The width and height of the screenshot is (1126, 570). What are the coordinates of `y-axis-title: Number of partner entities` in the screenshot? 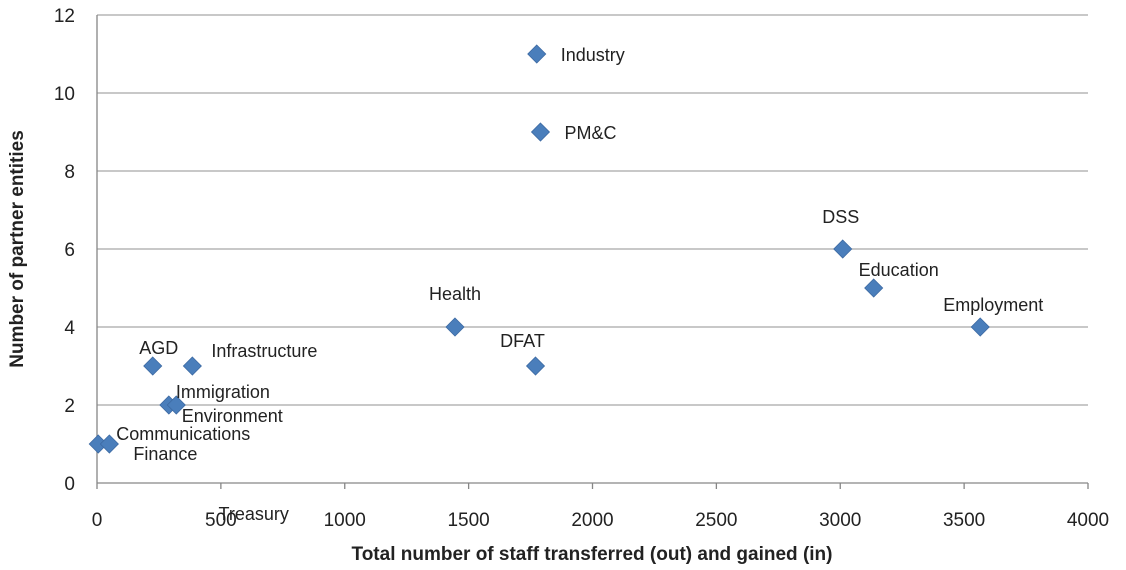 It's located at (17, 249).